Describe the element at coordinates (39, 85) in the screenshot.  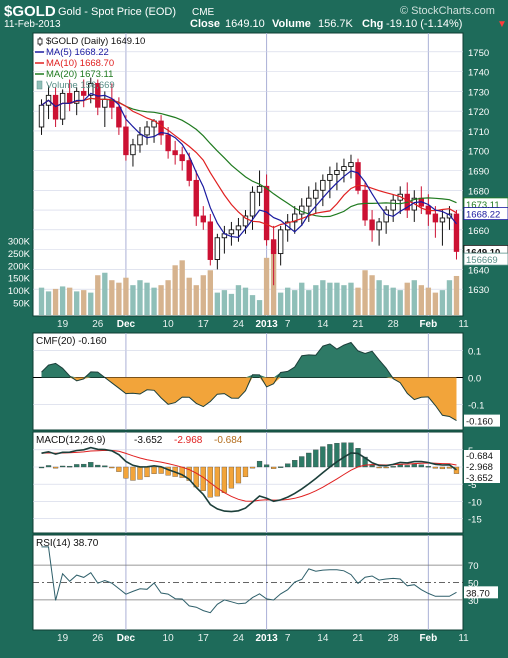
I see `legend-bar-icon` at that location.